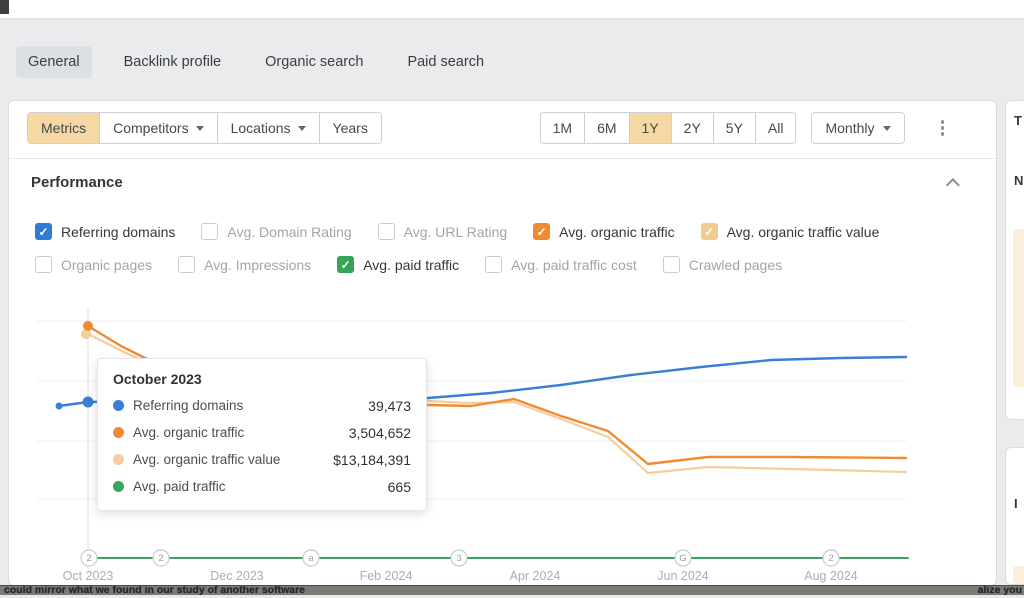 The height and width of the screenshot is (598, 1024). I want to click on years-label: Years, so click(350, 128).